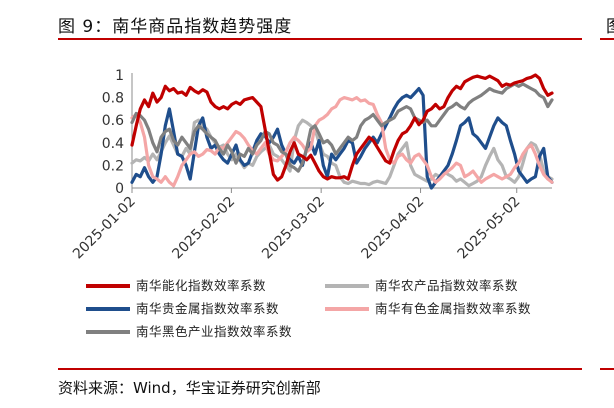  What do you see at coordinates (293, 228) in the screenshot?
I see `x-tick-label-2: 2025-03-02` at bounding box center [293, 228].